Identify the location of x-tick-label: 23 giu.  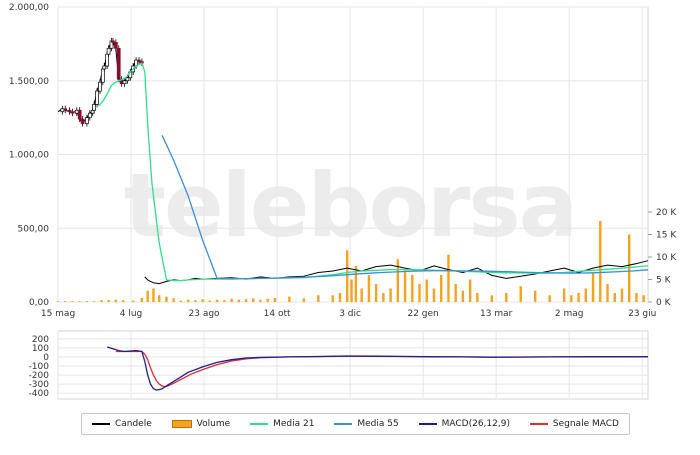
(642, 314).